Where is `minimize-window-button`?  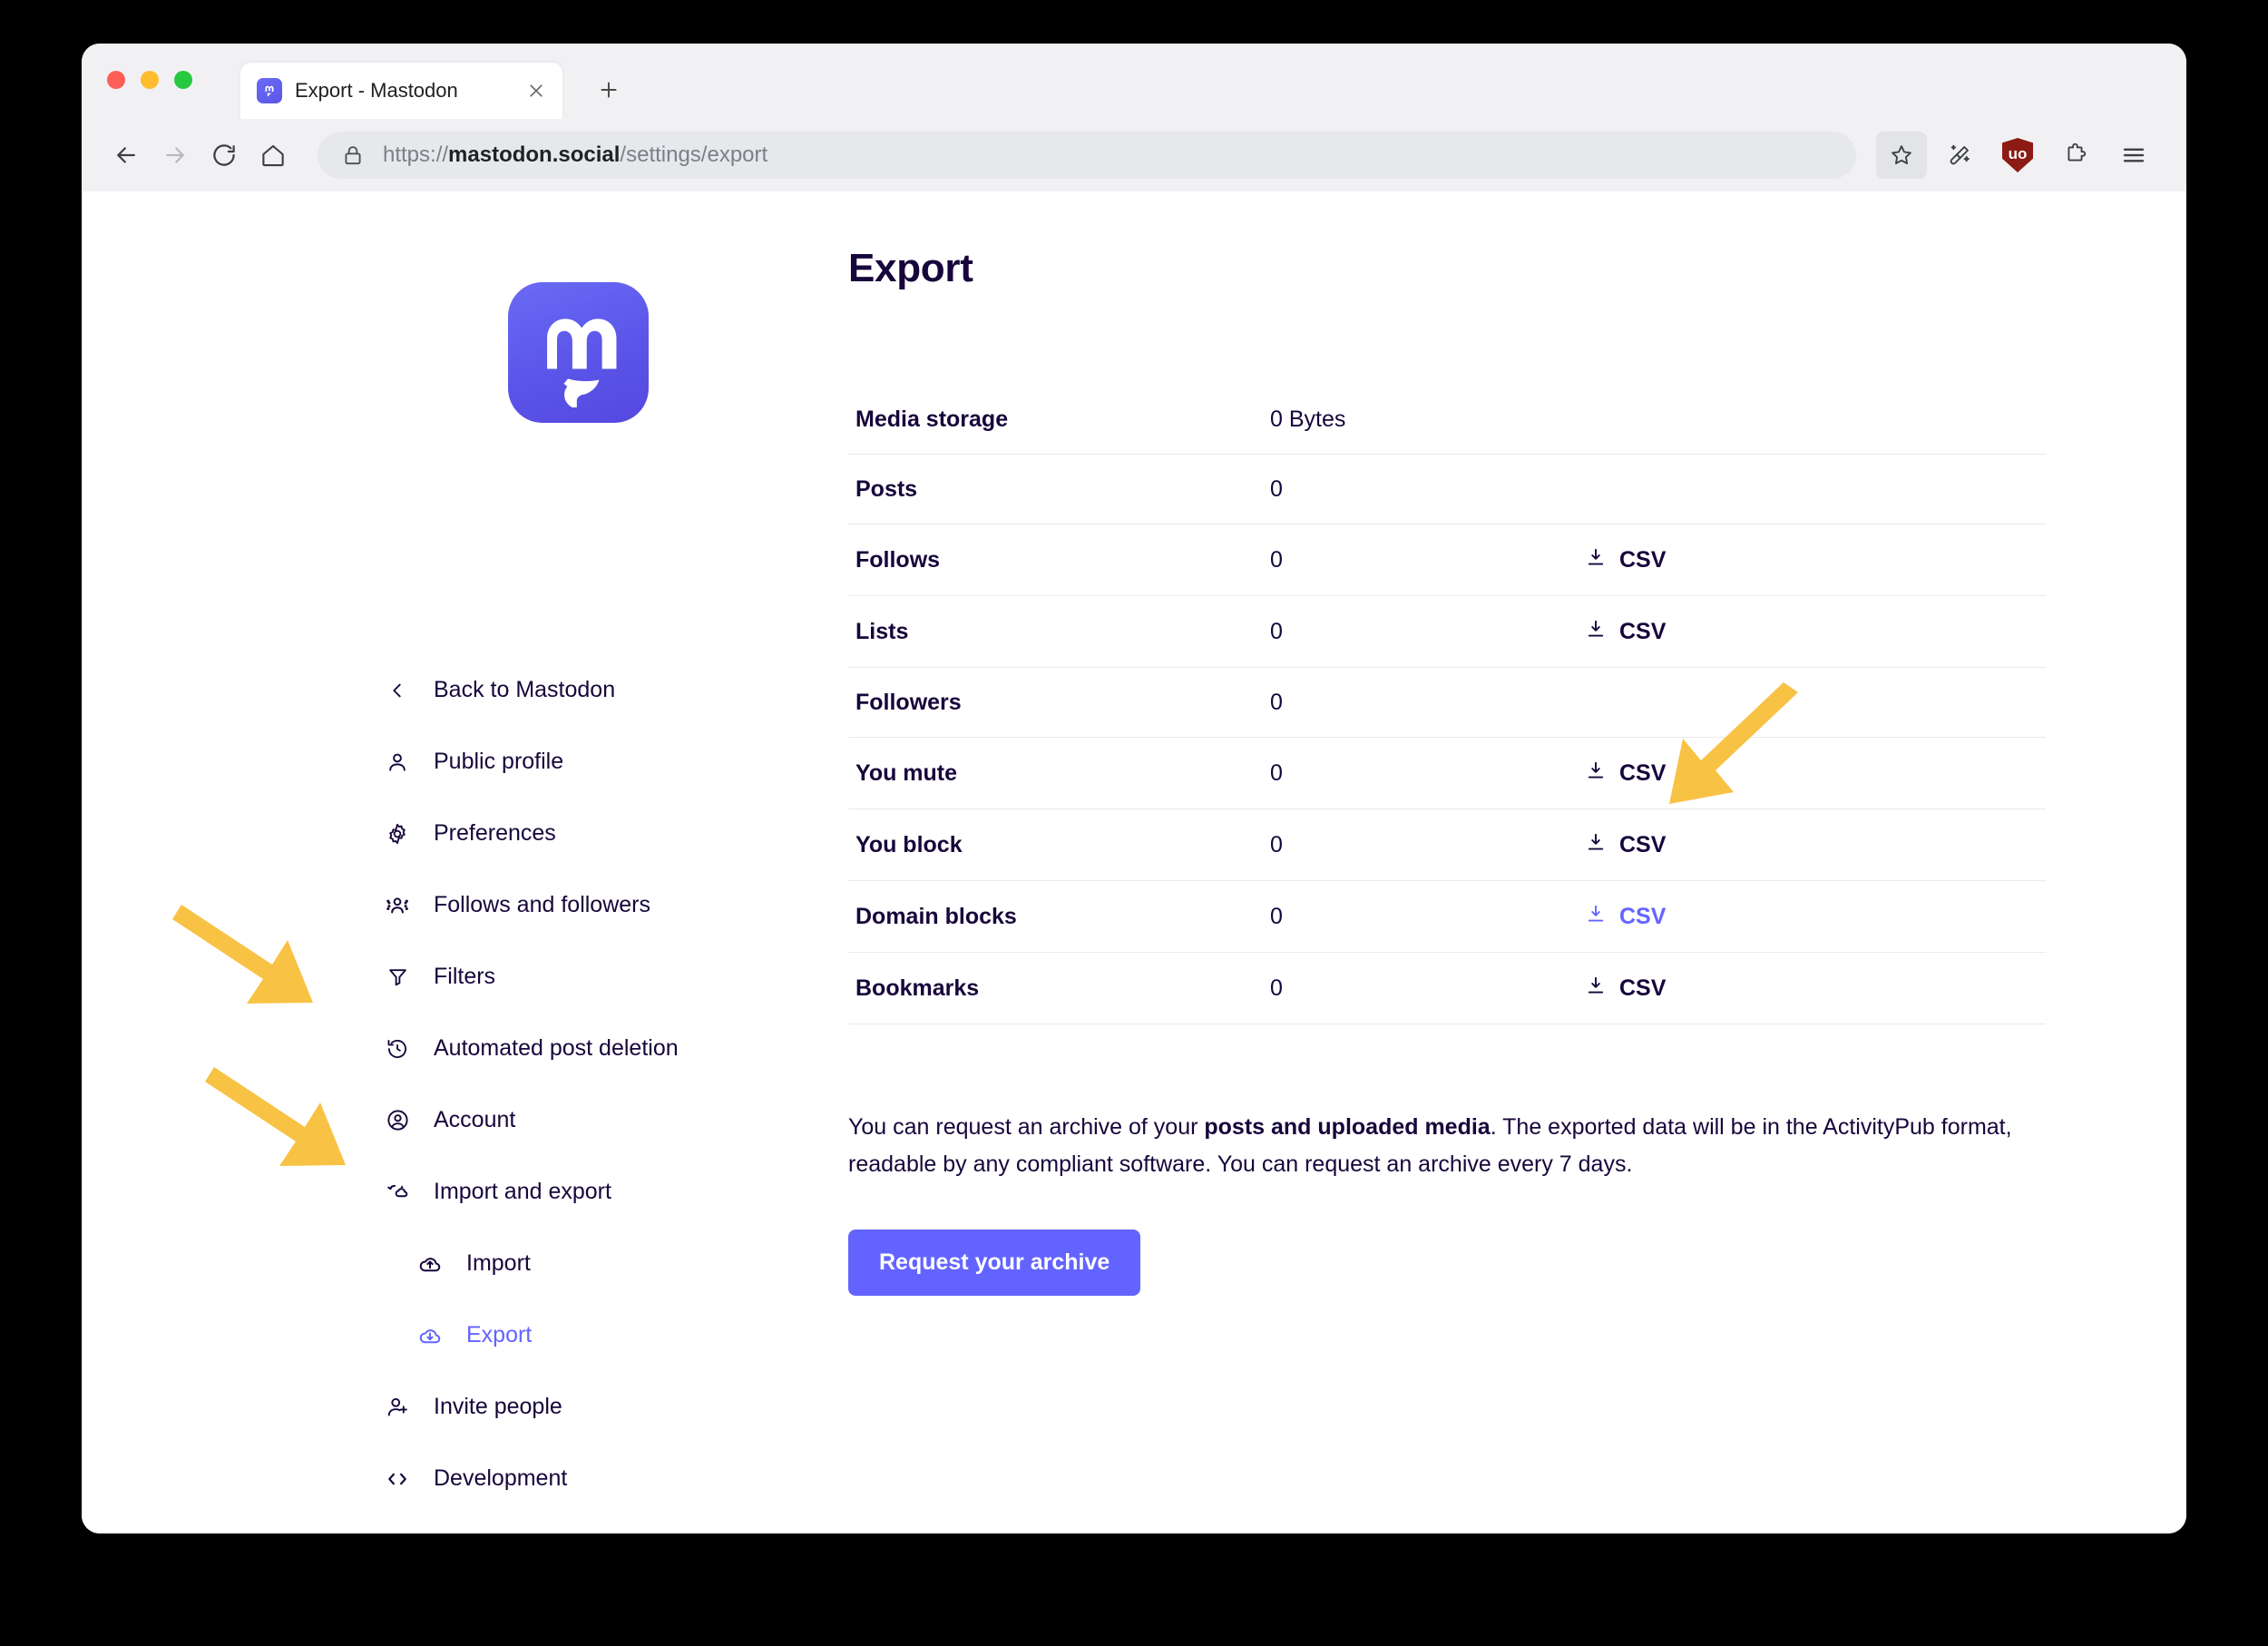 minimize-window-button is located at coordinates (150, 80).